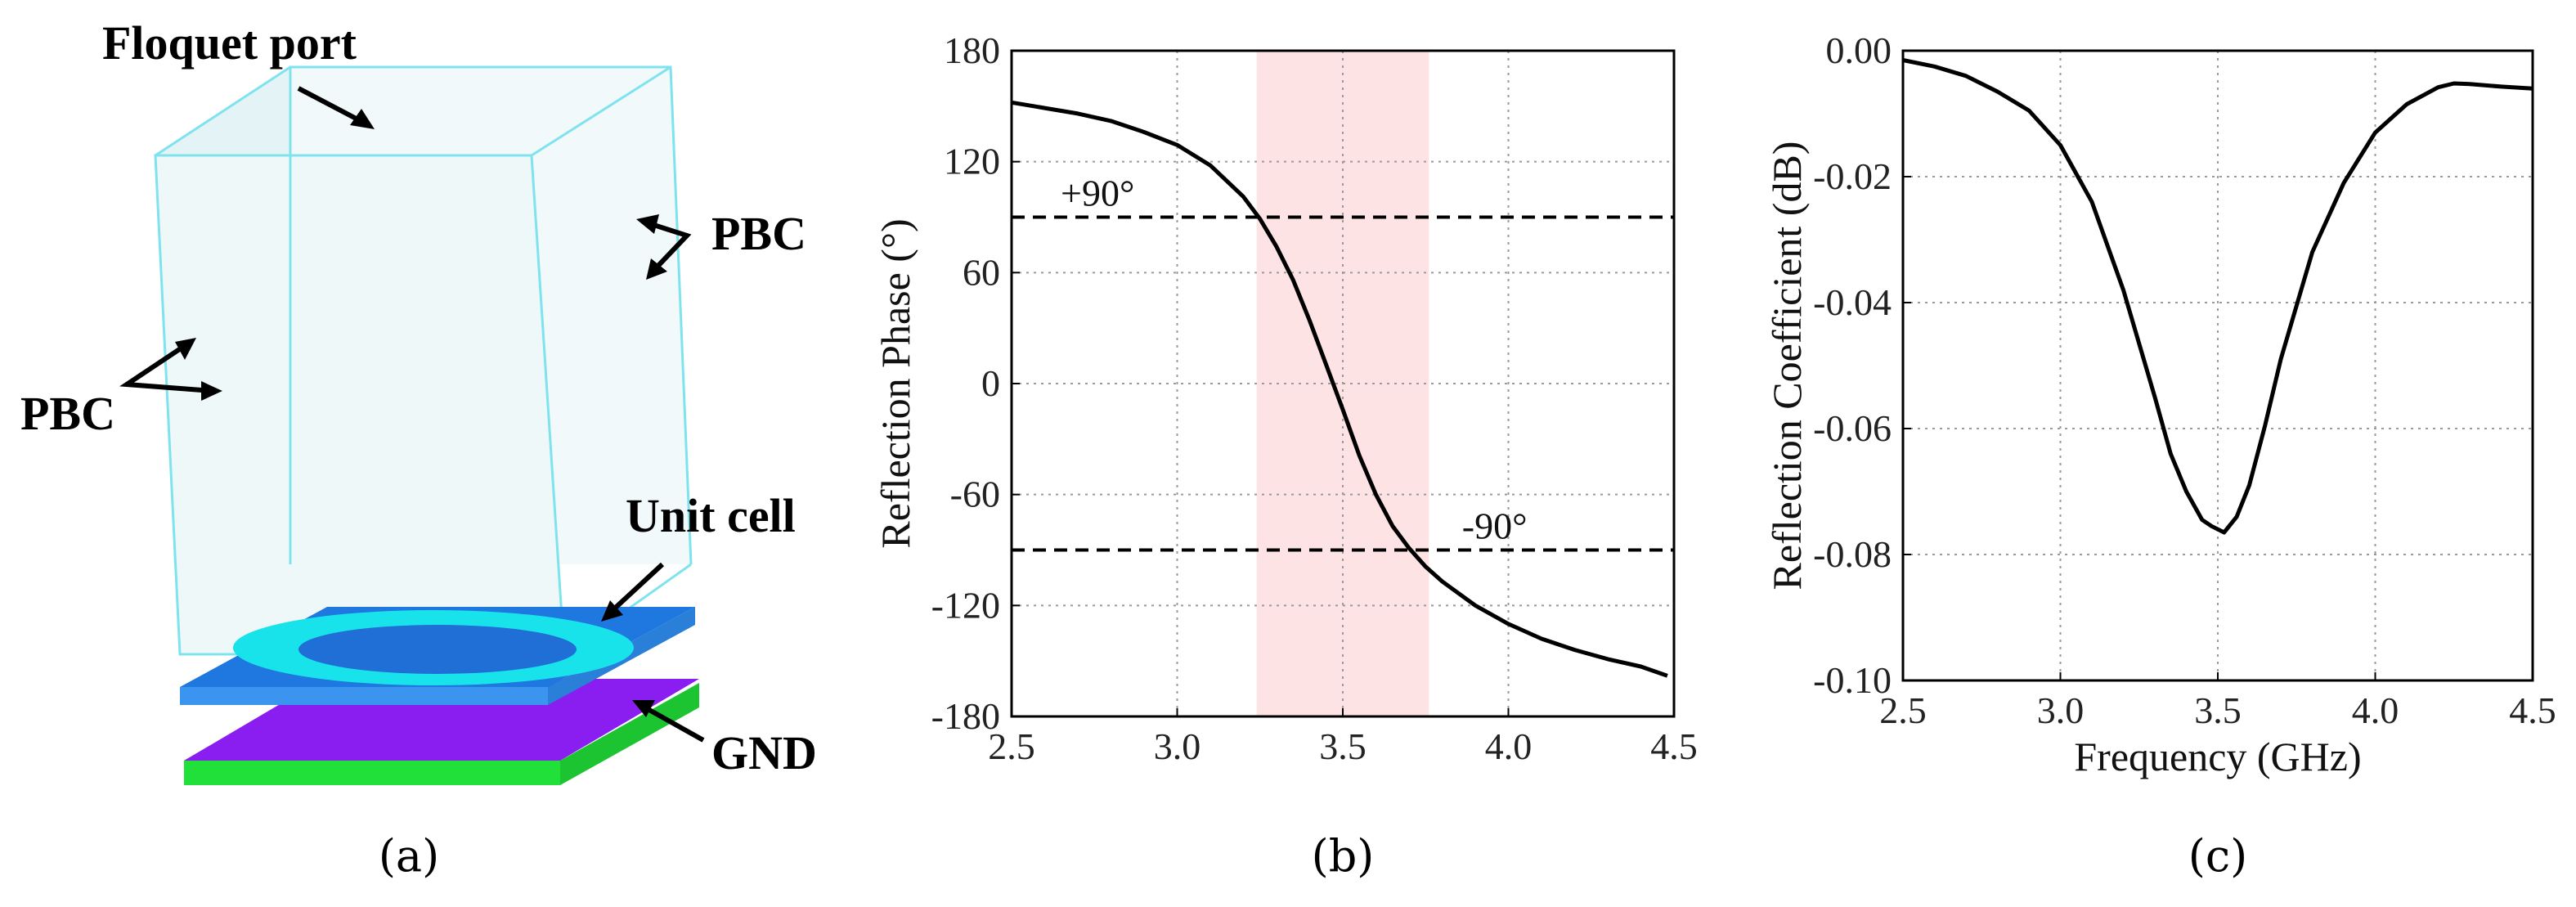  What do you see at coordinates (629, 734) in the screenshot?
I see `ground-side-right` at bounding box center [629, 734].